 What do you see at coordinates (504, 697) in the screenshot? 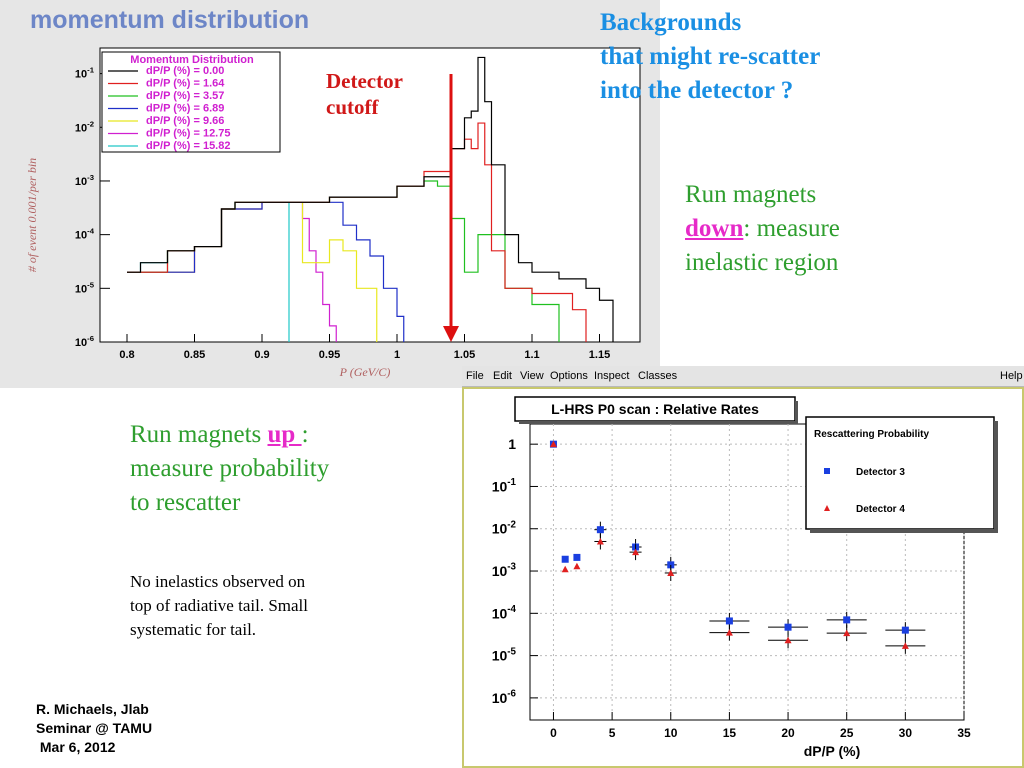
I see `y-tick-label-2: 10⁻⁶` at bounding box center [504, 697].